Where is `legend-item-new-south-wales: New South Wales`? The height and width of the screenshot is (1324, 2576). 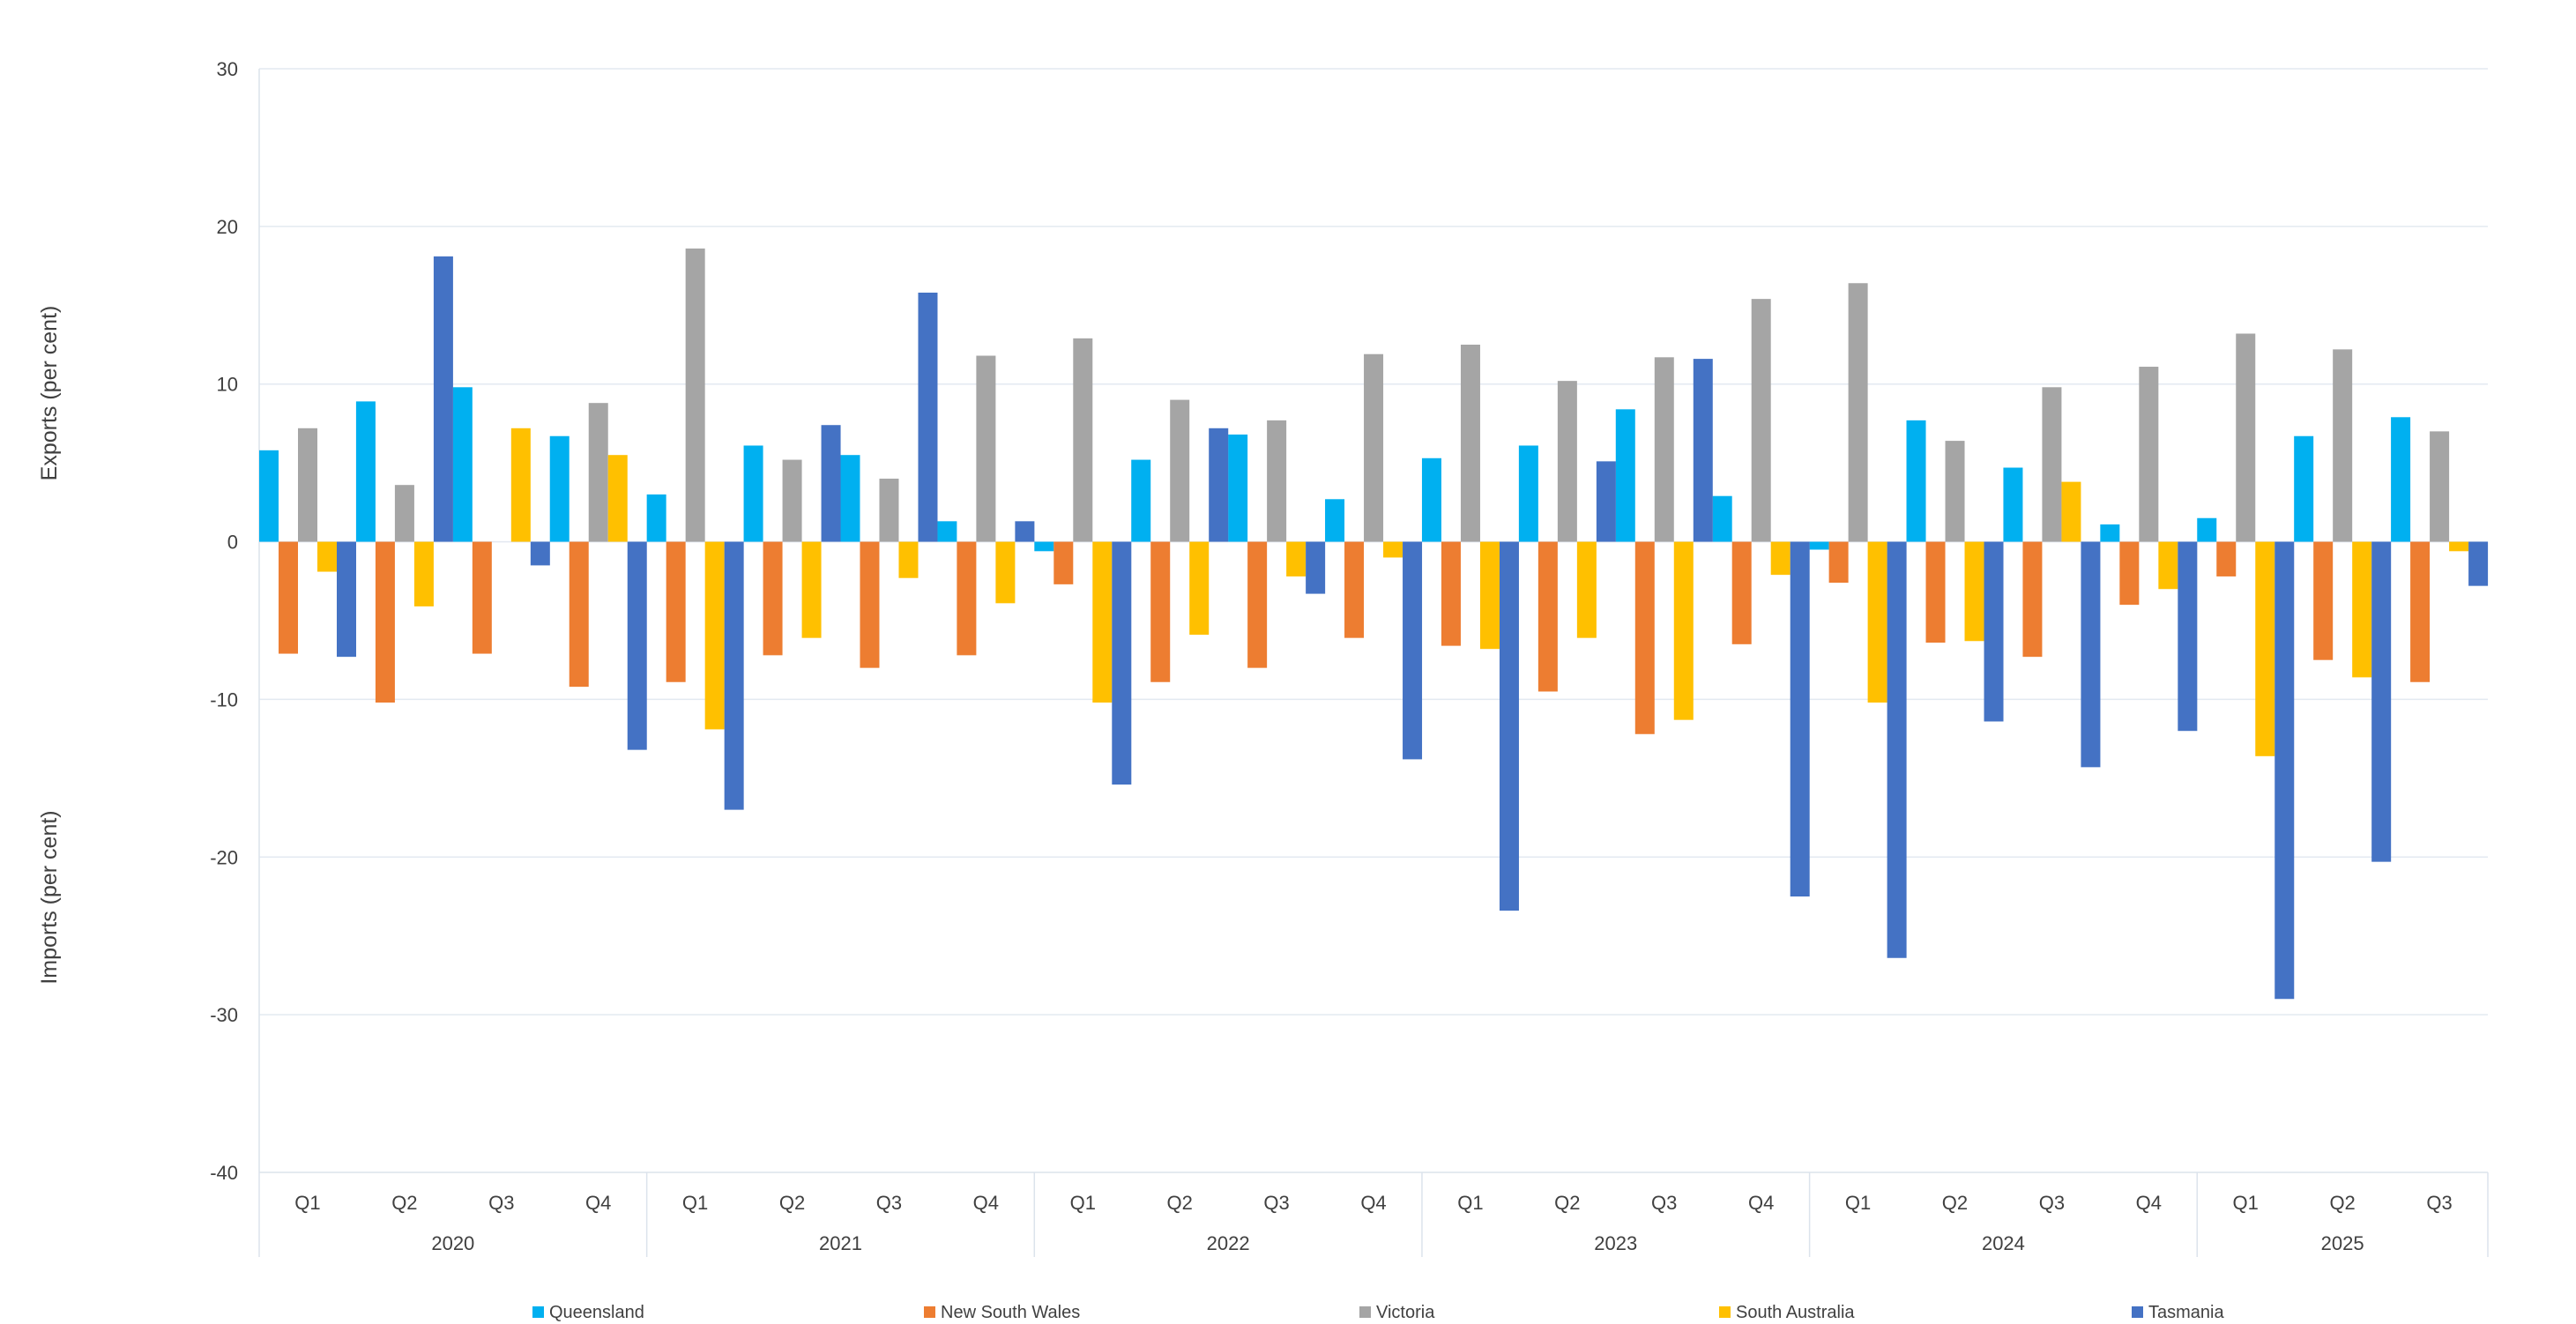 legend-item-new-south-wales: New South Wales is located at coordinates (1002, 1313).